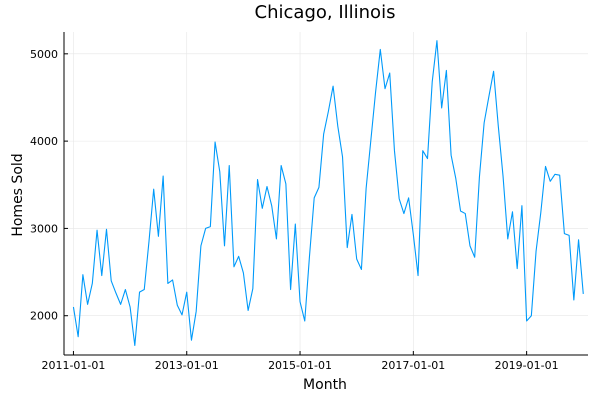 This screenshot has height=400, width=600. Describe the element at coordinates (44, 54) in the screenshot. I see `y-tick-label: 5000` at that location.